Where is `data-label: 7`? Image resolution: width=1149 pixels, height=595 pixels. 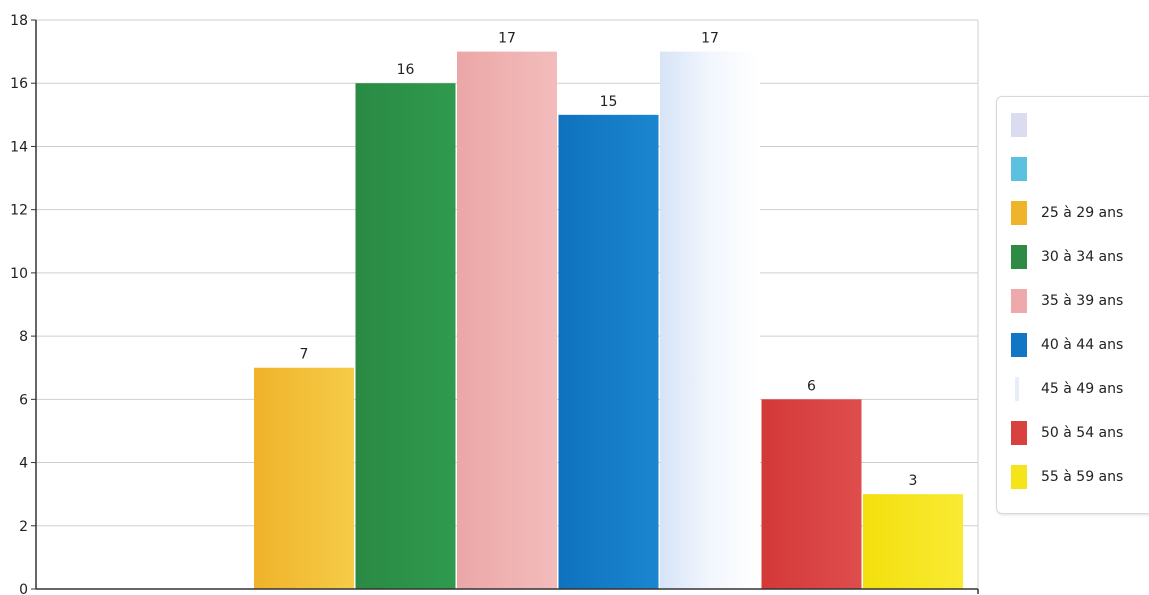 data-label: 7 is located at coordinates (304, 355).